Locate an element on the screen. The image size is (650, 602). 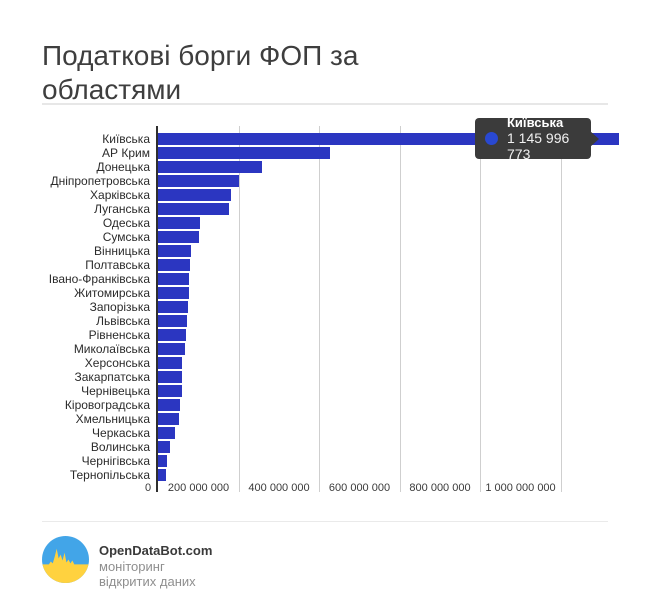
bar-row: АР Крим is located at coordinates (325, 153).